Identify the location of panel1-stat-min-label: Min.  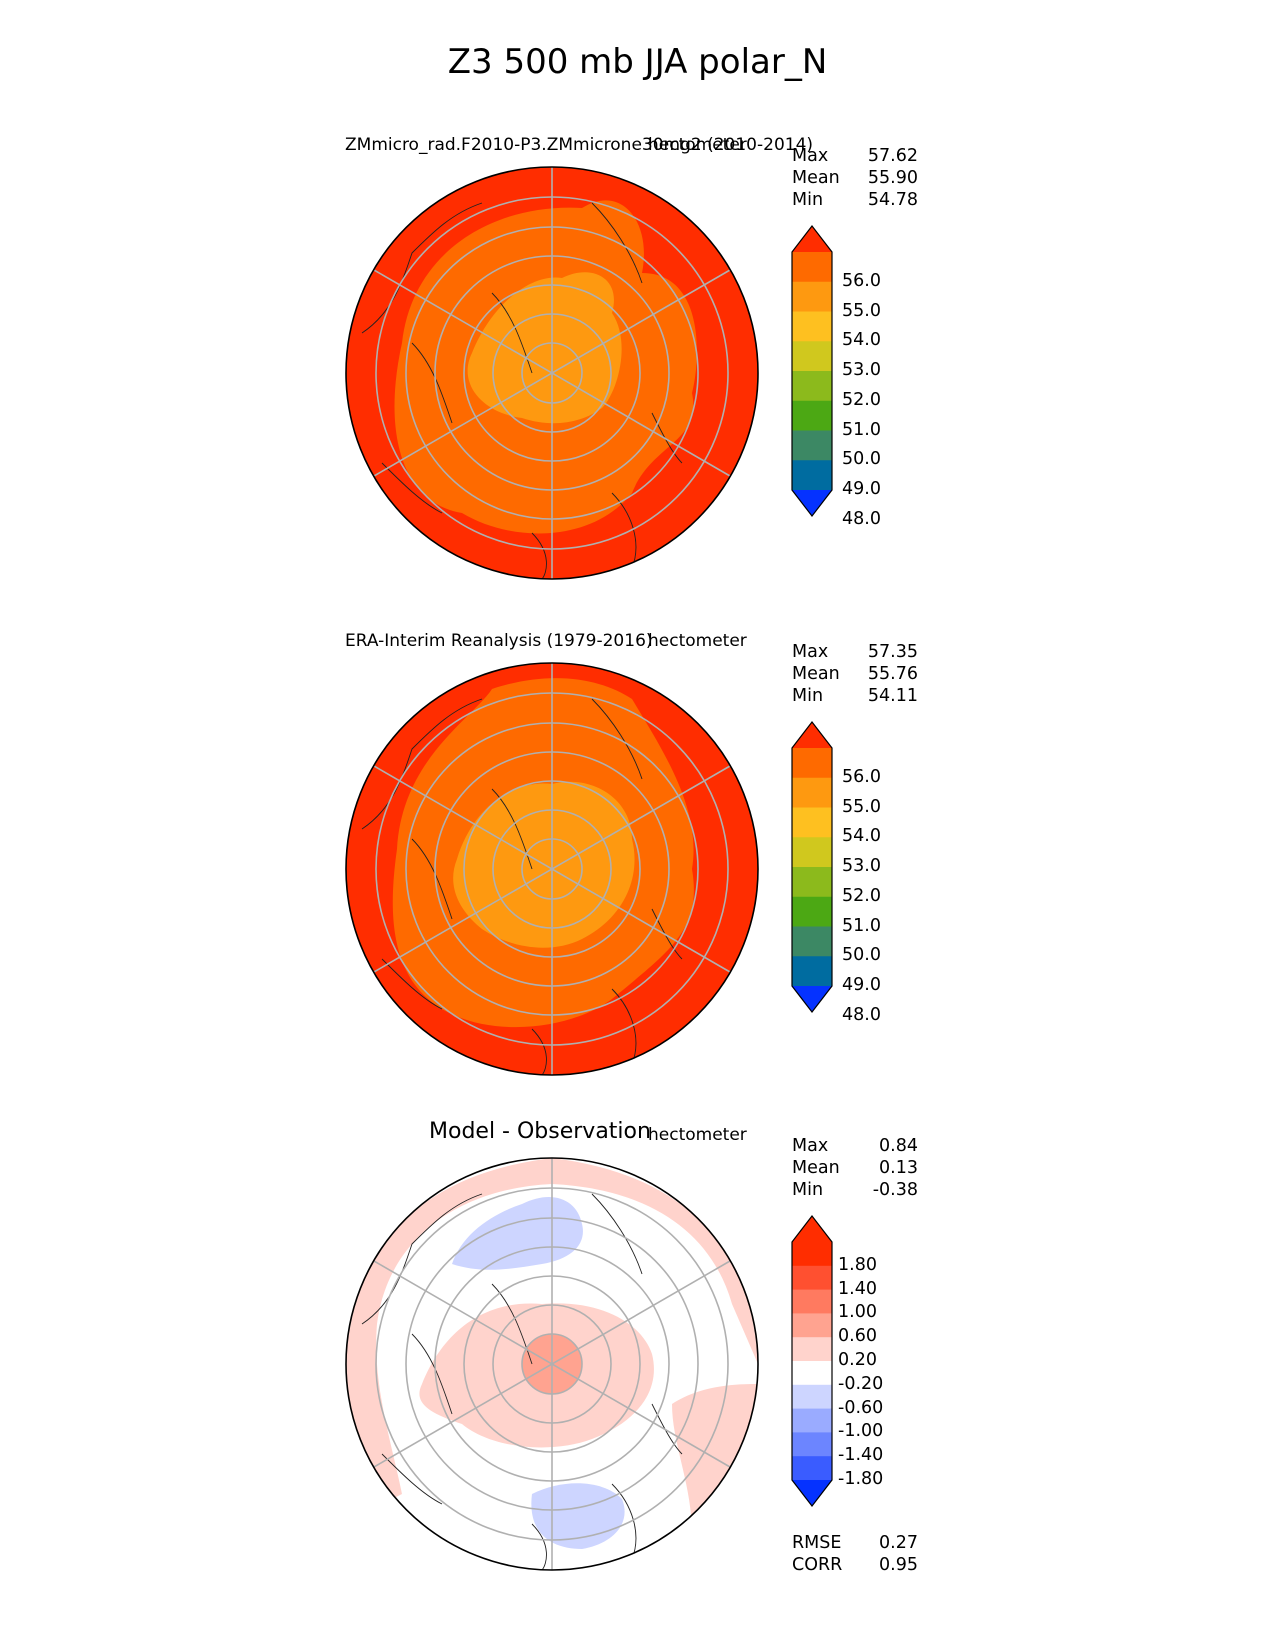
(808, 200).